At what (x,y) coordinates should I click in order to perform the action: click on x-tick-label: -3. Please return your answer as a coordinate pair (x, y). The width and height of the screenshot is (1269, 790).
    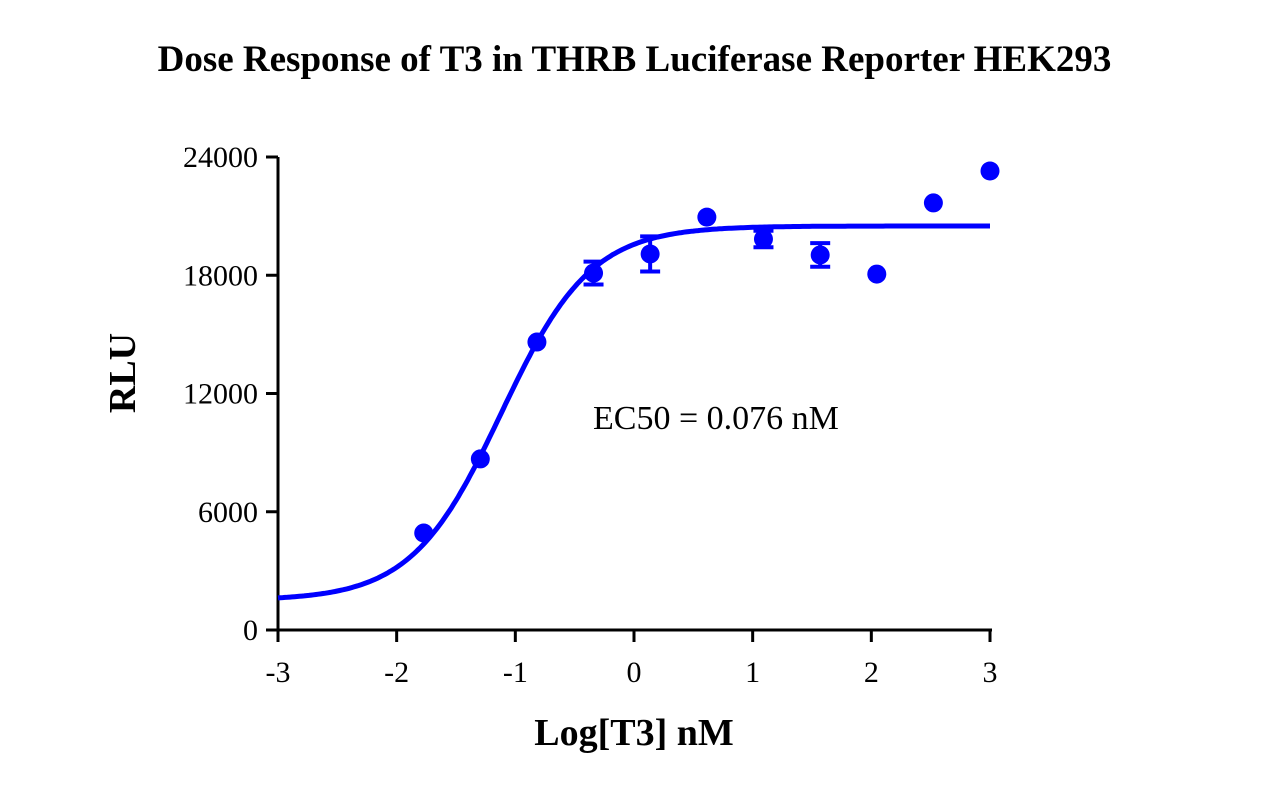
    Looking at the image, I should click on (278, 672).